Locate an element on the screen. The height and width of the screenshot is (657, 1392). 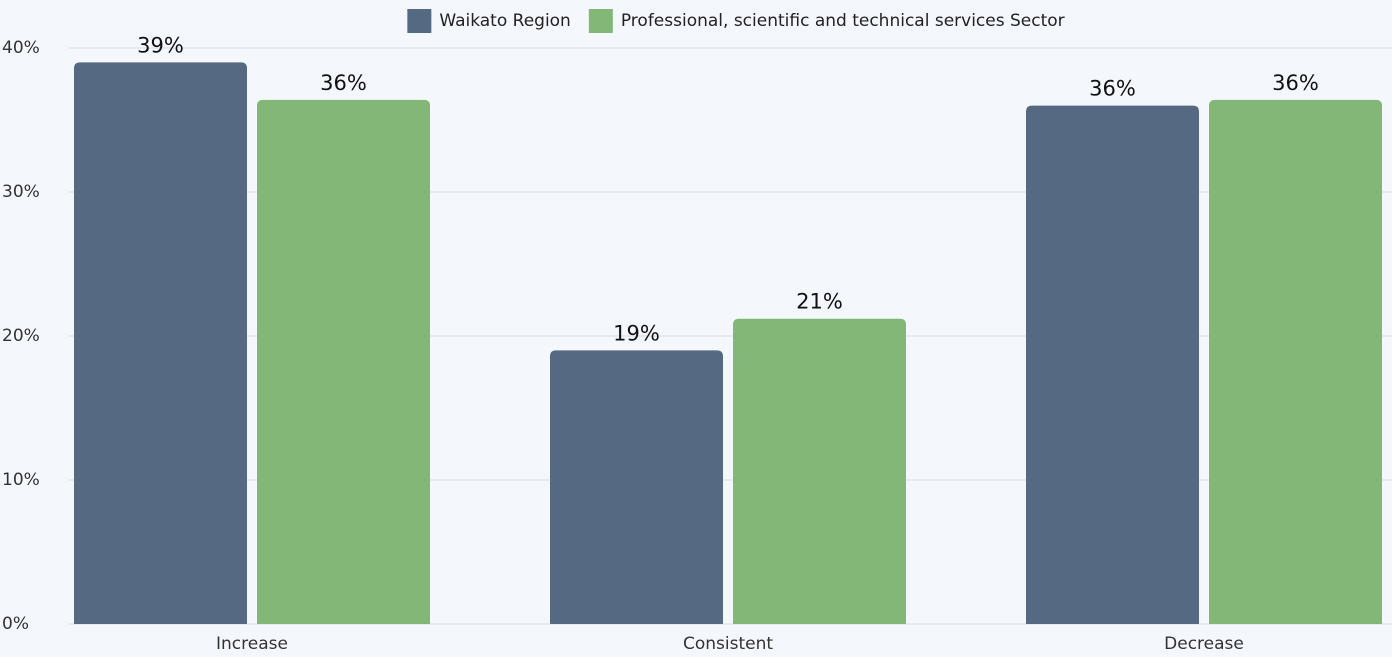
x-tick-label: Decrease is located at coordinates (1204, 644).